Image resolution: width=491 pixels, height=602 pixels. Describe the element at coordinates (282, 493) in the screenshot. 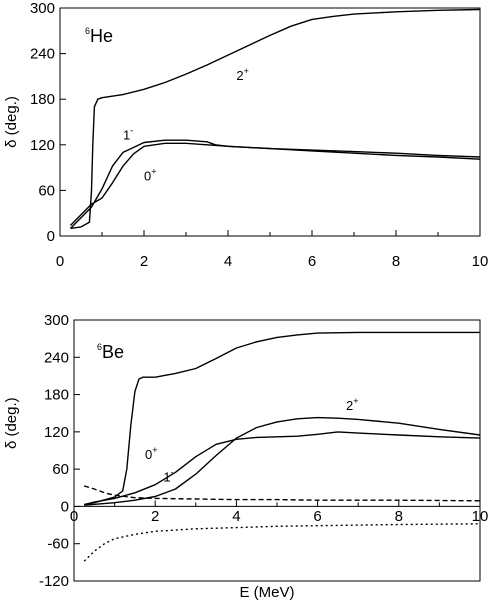

I see `series-line-dashed` at that location.